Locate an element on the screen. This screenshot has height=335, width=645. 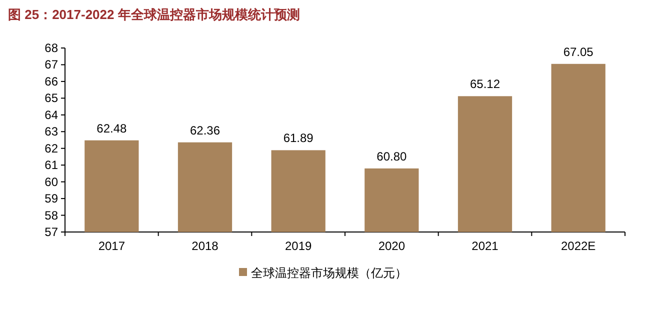
x-tick-label: 2017 is located at coordinates (112, 246).